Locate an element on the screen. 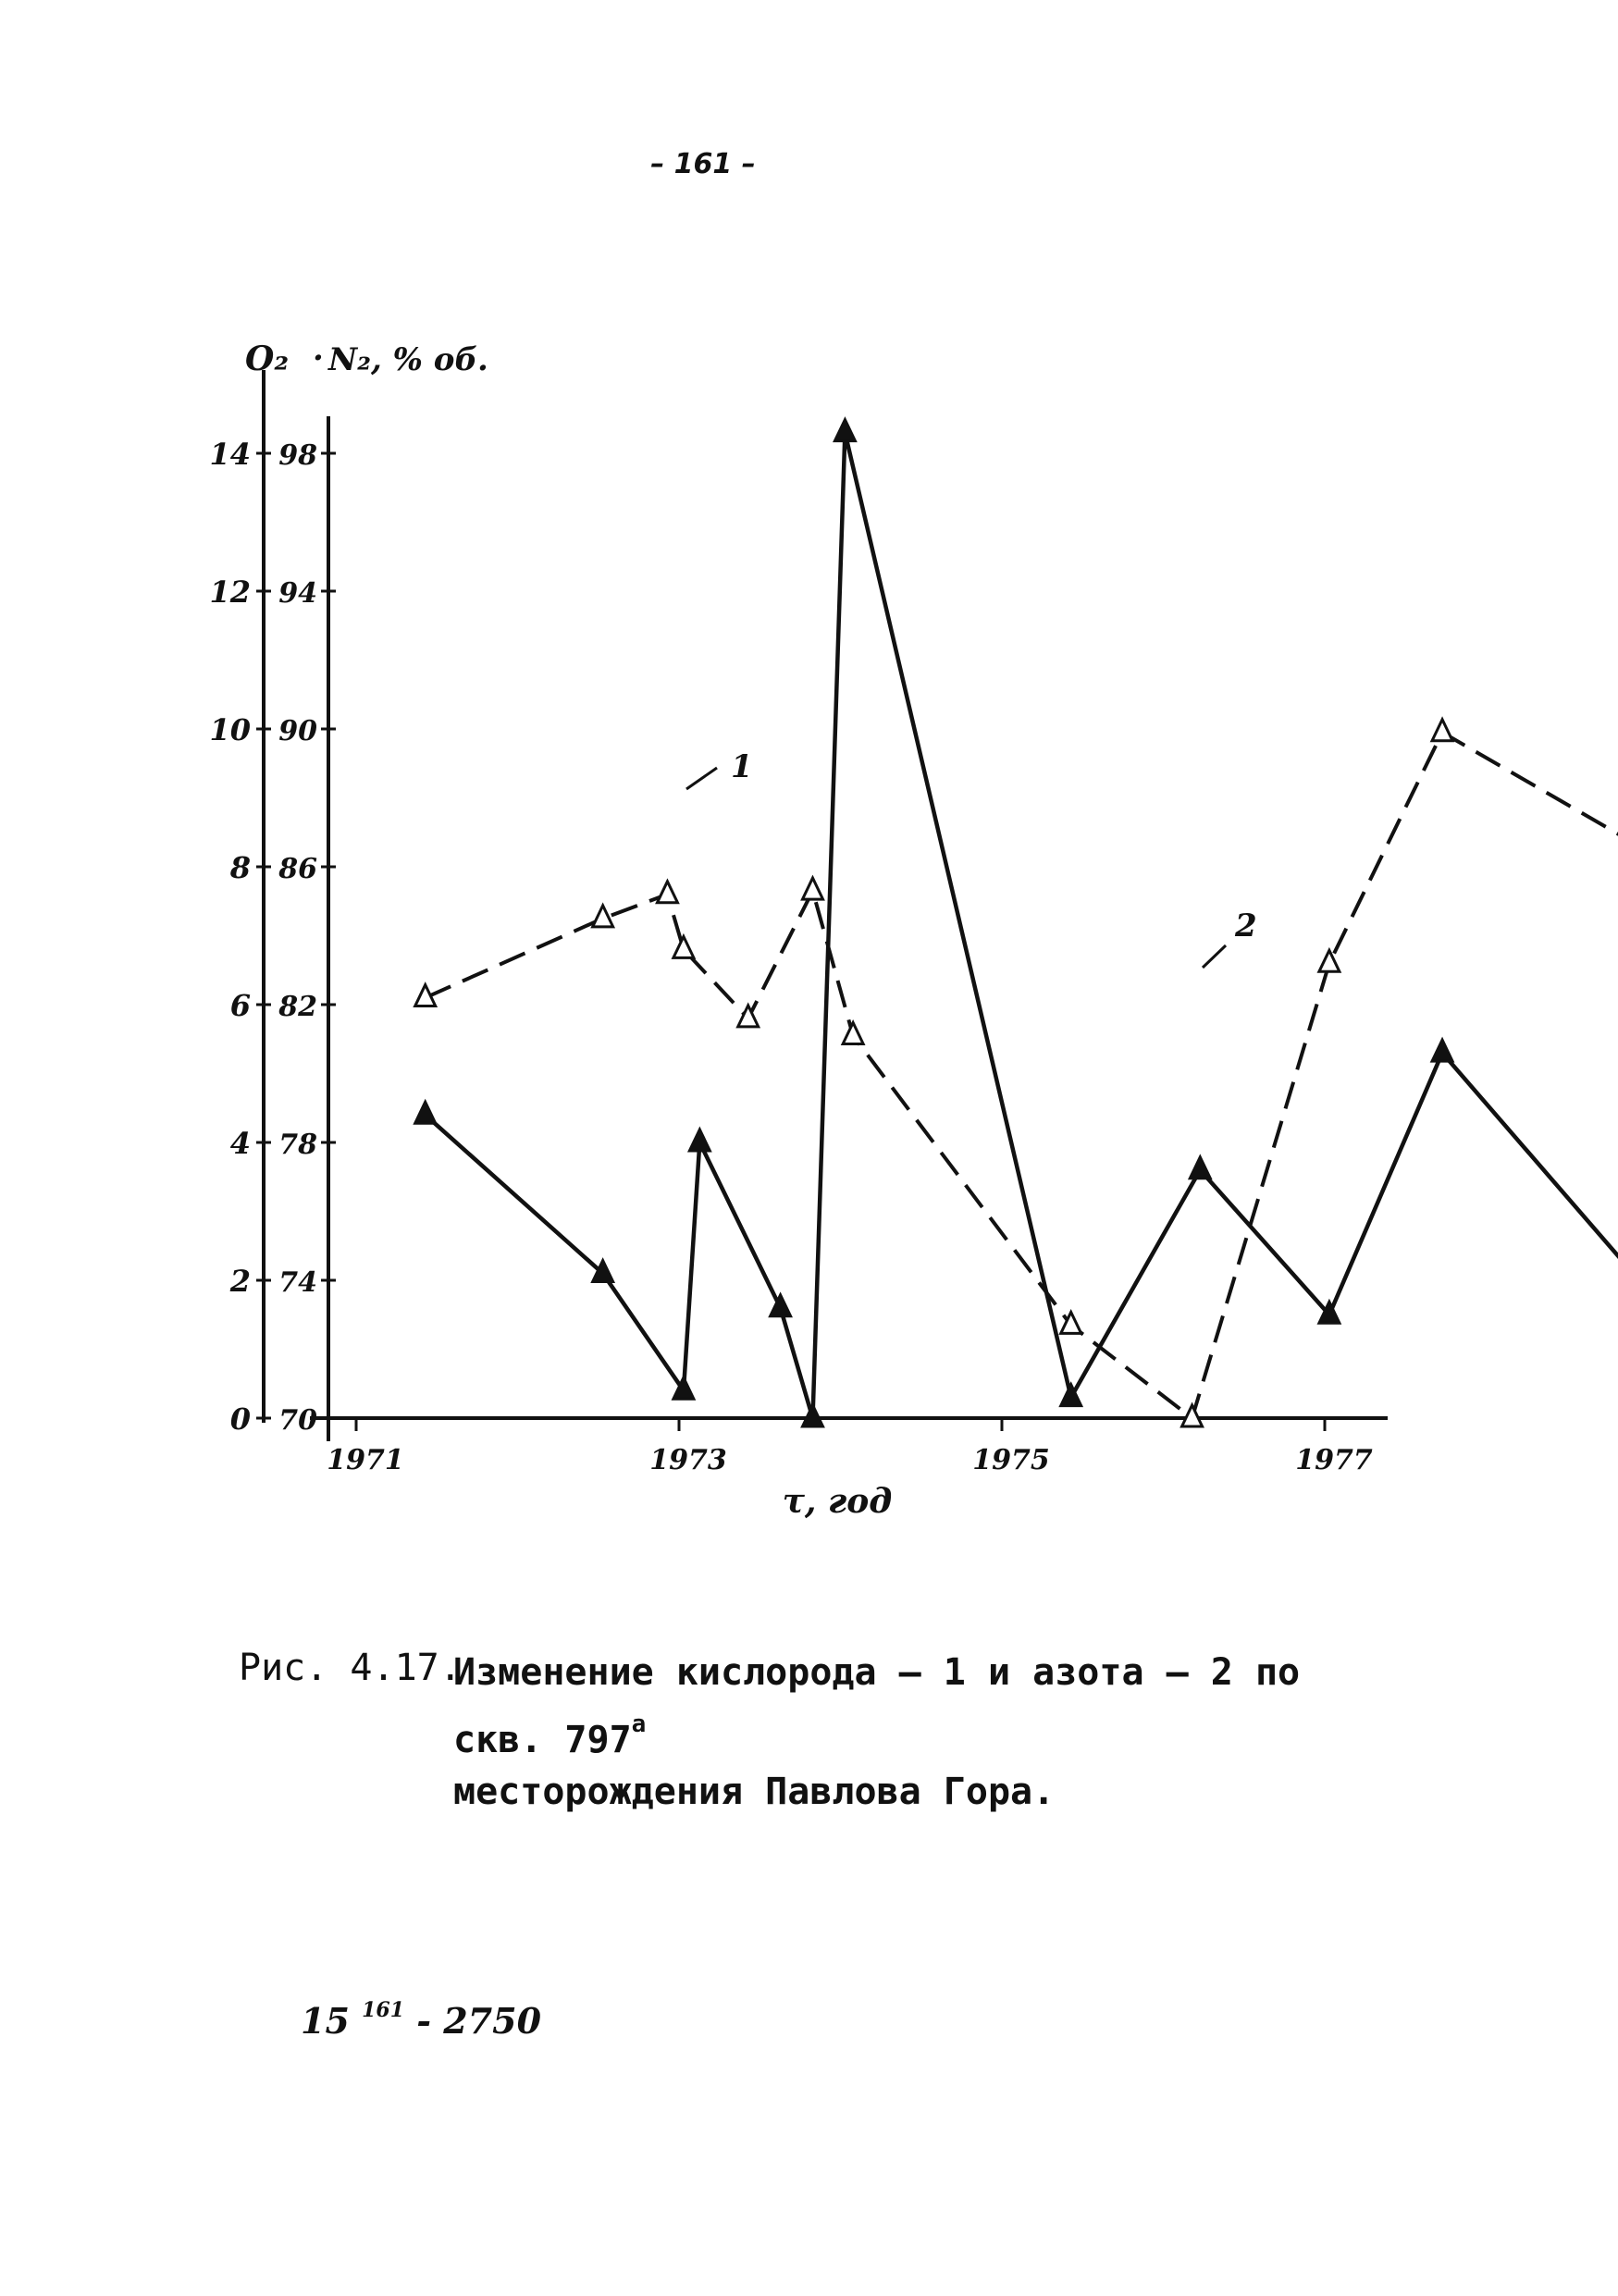 This screenshot has height=2296, width=1618. y-left-tick-label: 8 is located at coordinates (240, 867).